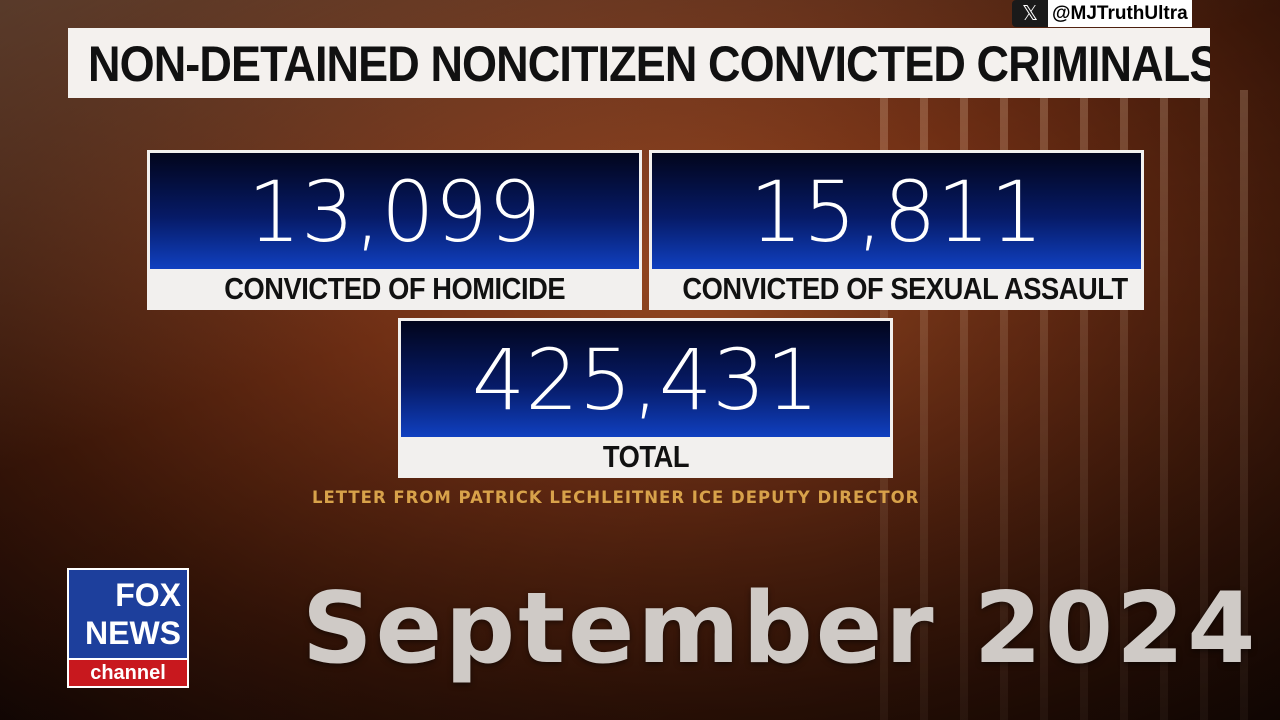  What do you see at coordinates (133, 633) in the screenshot?
I see `logo-line-2: NEWS` at bounding box center [133, 633].